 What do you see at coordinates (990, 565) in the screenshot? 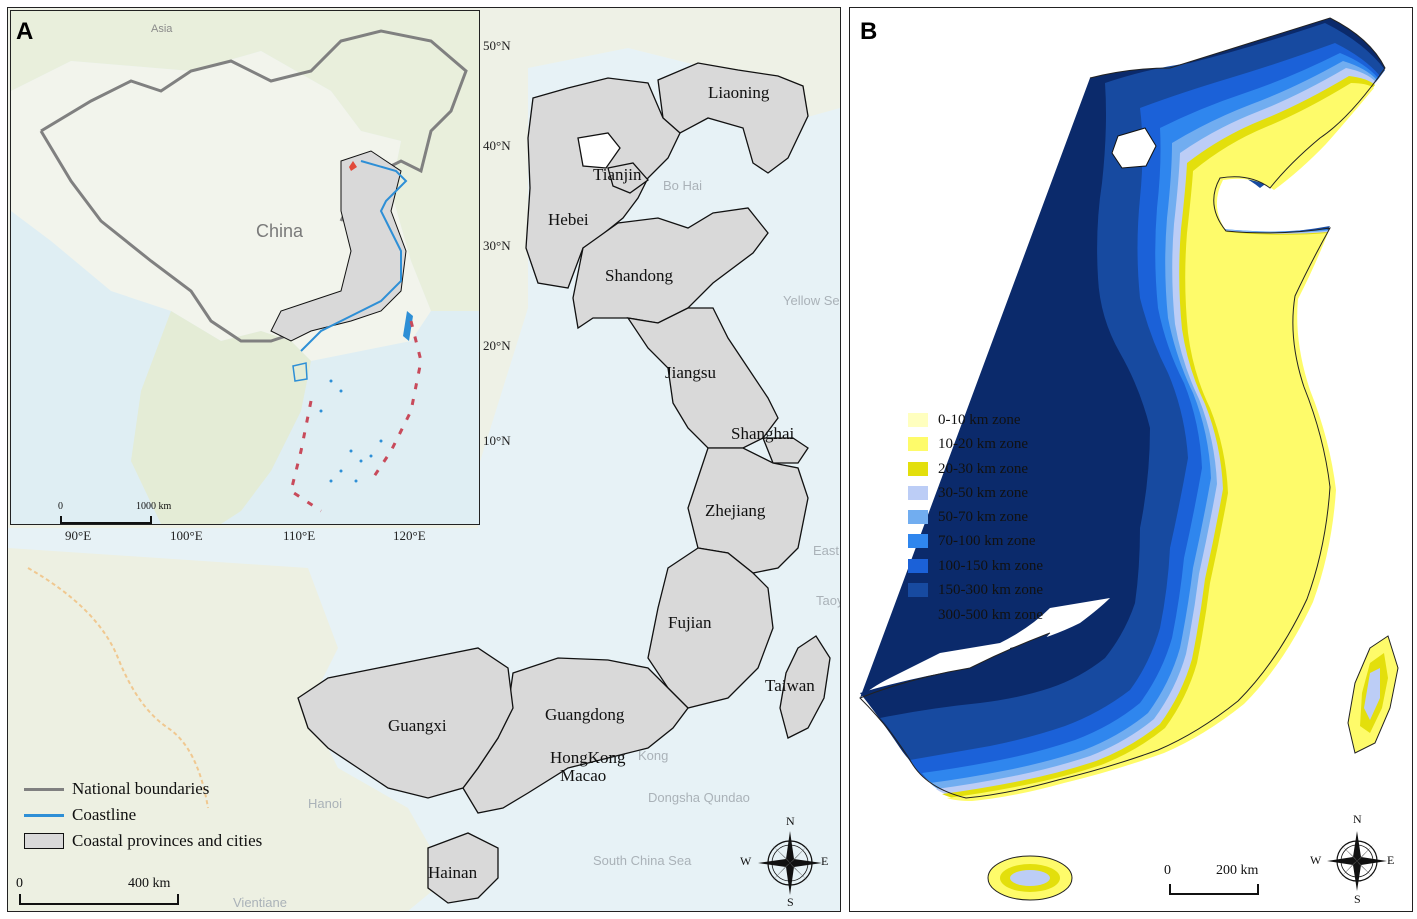
I see `zone-label-6: 100-150 km zone` at bounding box center [990, 565].